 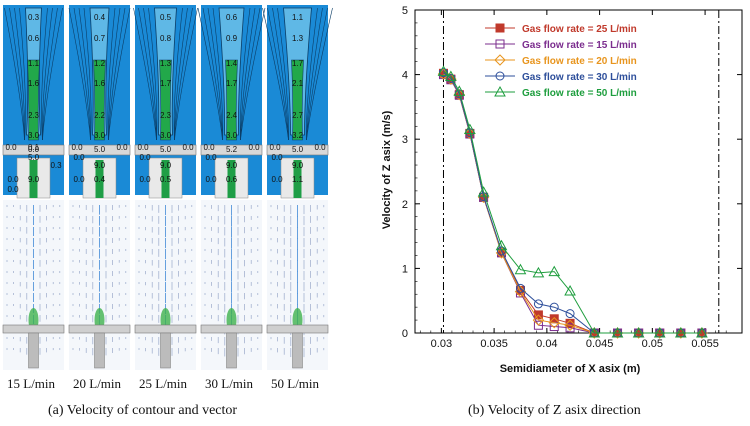 I want to click on panel-b-caption: (b) Velocity of Z asix direction, so click(x=554, y=410).